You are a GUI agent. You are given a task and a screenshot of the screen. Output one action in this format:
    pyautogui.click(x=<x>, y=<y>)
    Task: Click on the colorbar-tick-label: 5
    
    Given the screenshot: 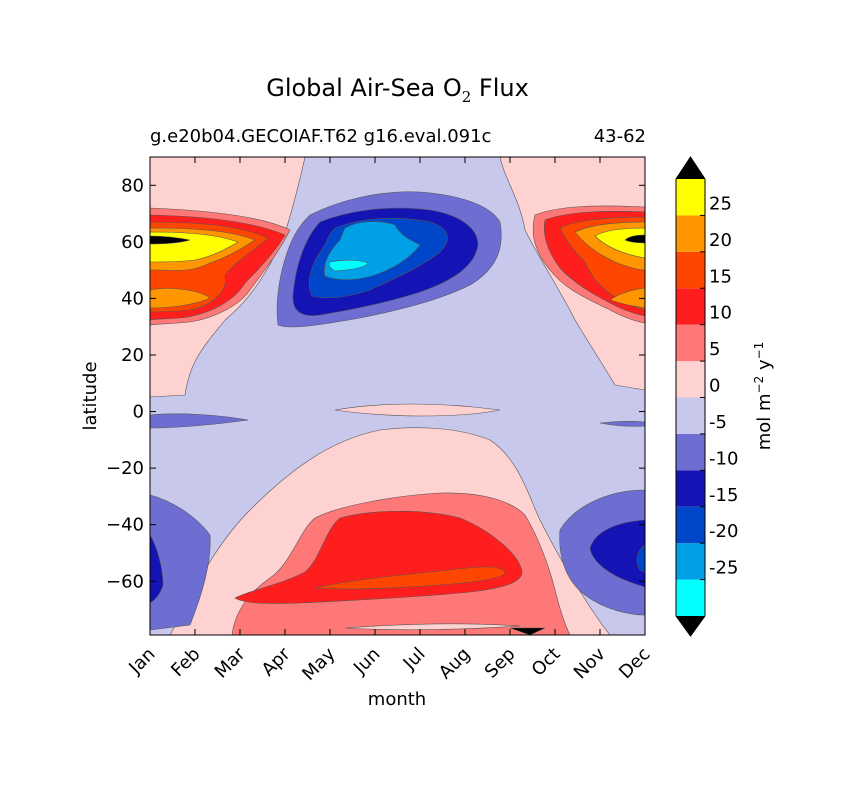 What is the action you would take?
    pyautogui.click(x=714, y=349)
    